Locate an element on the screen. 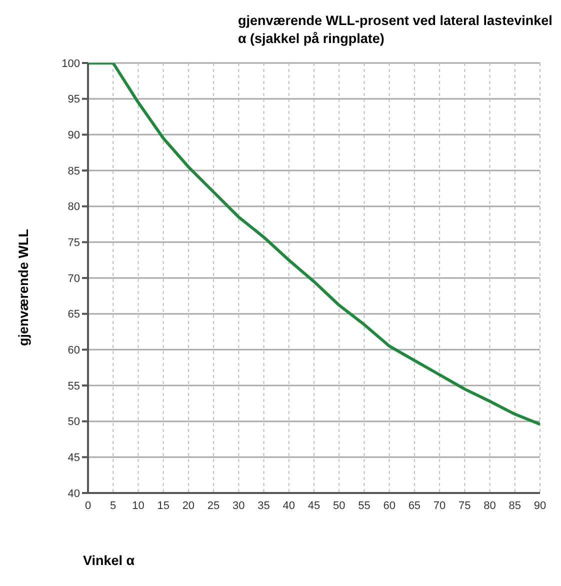 The height and width of the screenshot is (586, 561). y-tick-label: 100 is located at coordinates (71, 64).